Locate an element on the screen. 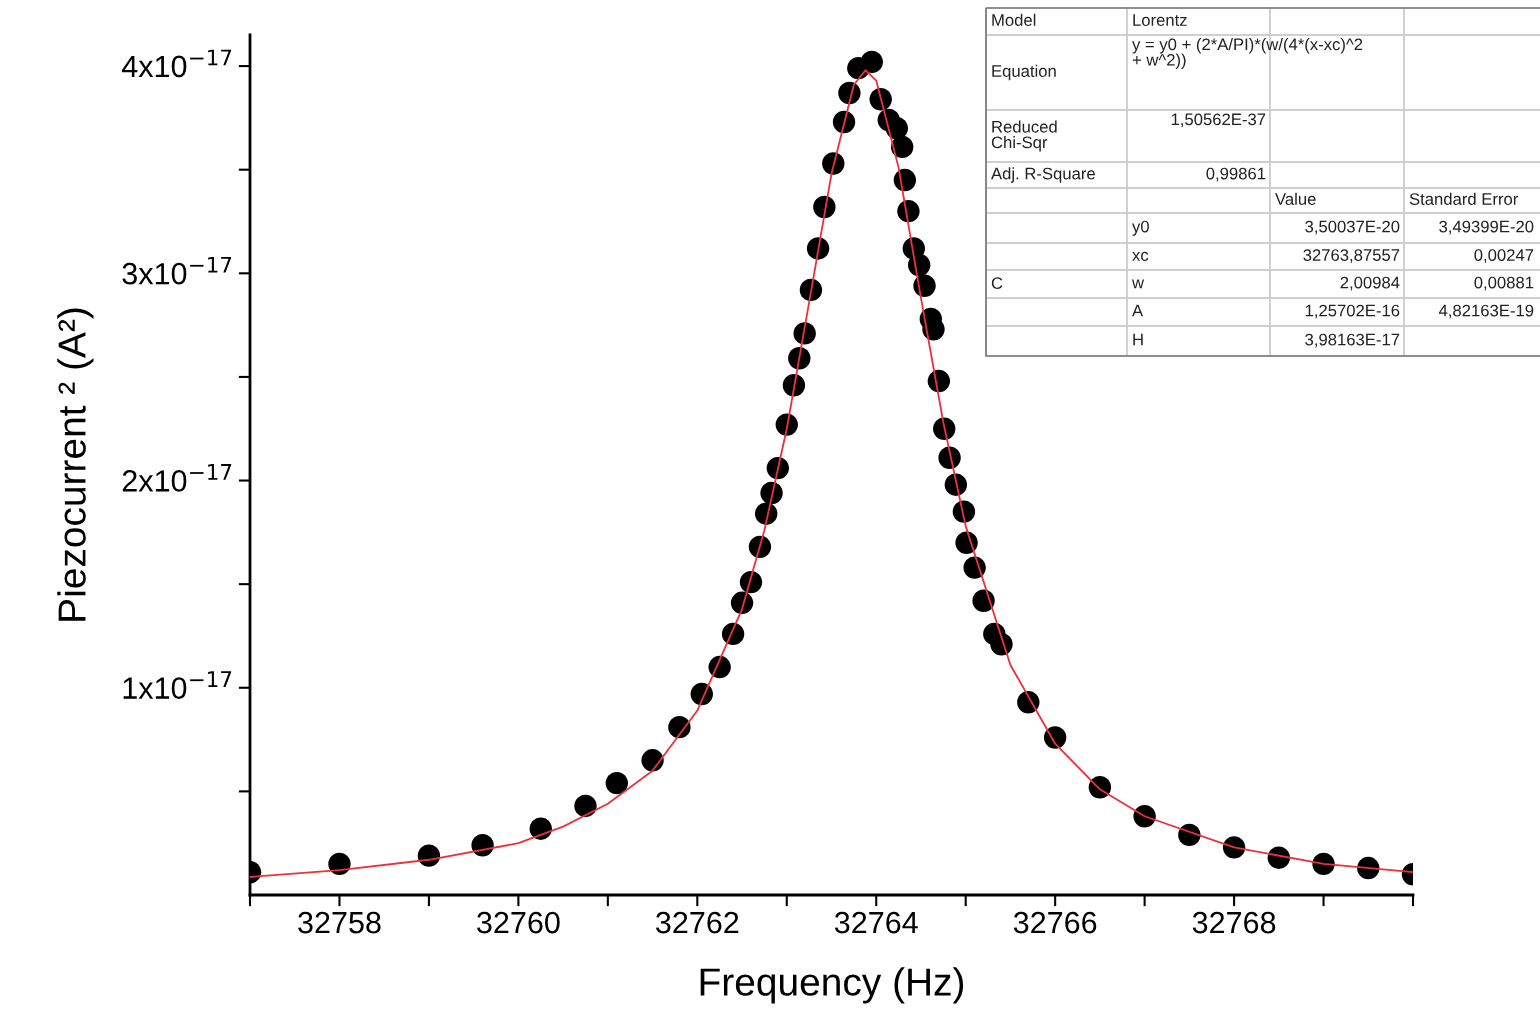 This screenshot has height=1036, width=1540. annotation: Standard Error is located at coordinates (1464, 198).